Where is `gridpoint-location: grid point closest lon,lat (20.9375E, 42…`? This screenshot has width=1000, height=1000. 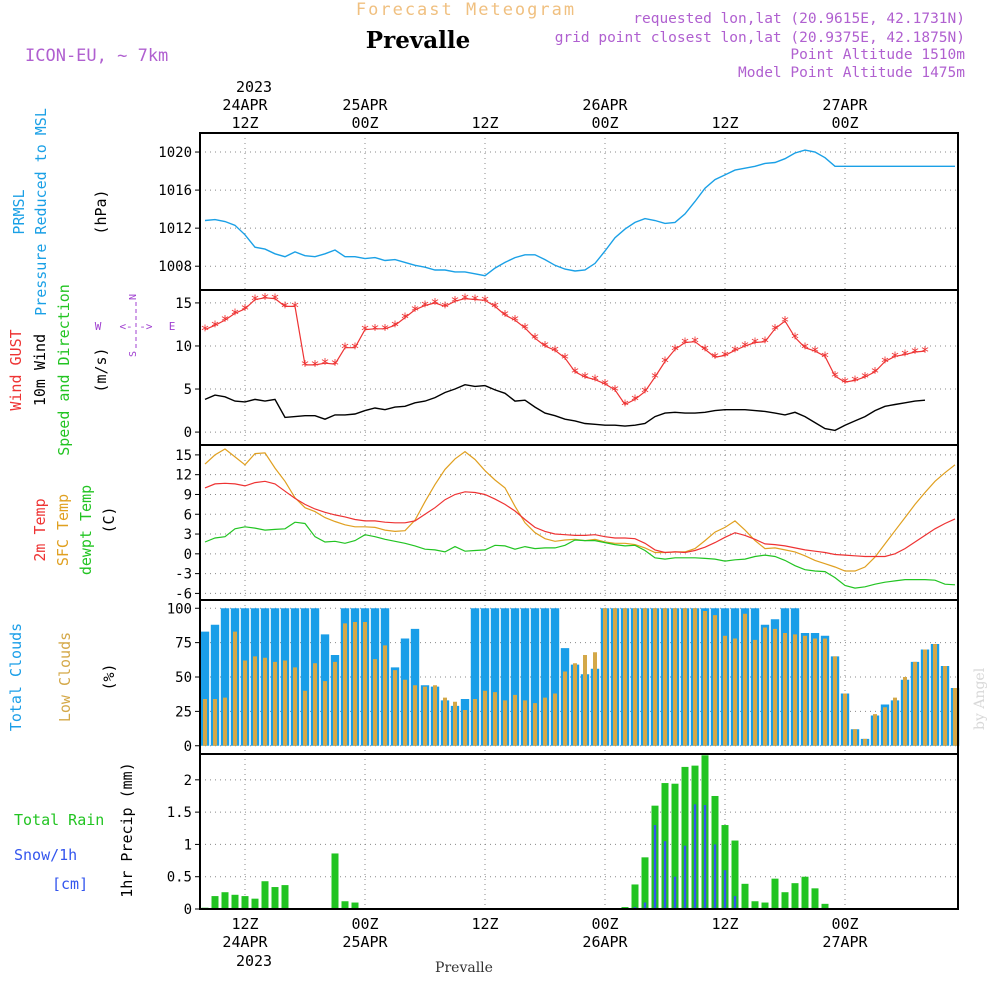 gridpoint-location: grid point closest lon,lat (20.9375E, 42… is located at coordinates (760, 38).